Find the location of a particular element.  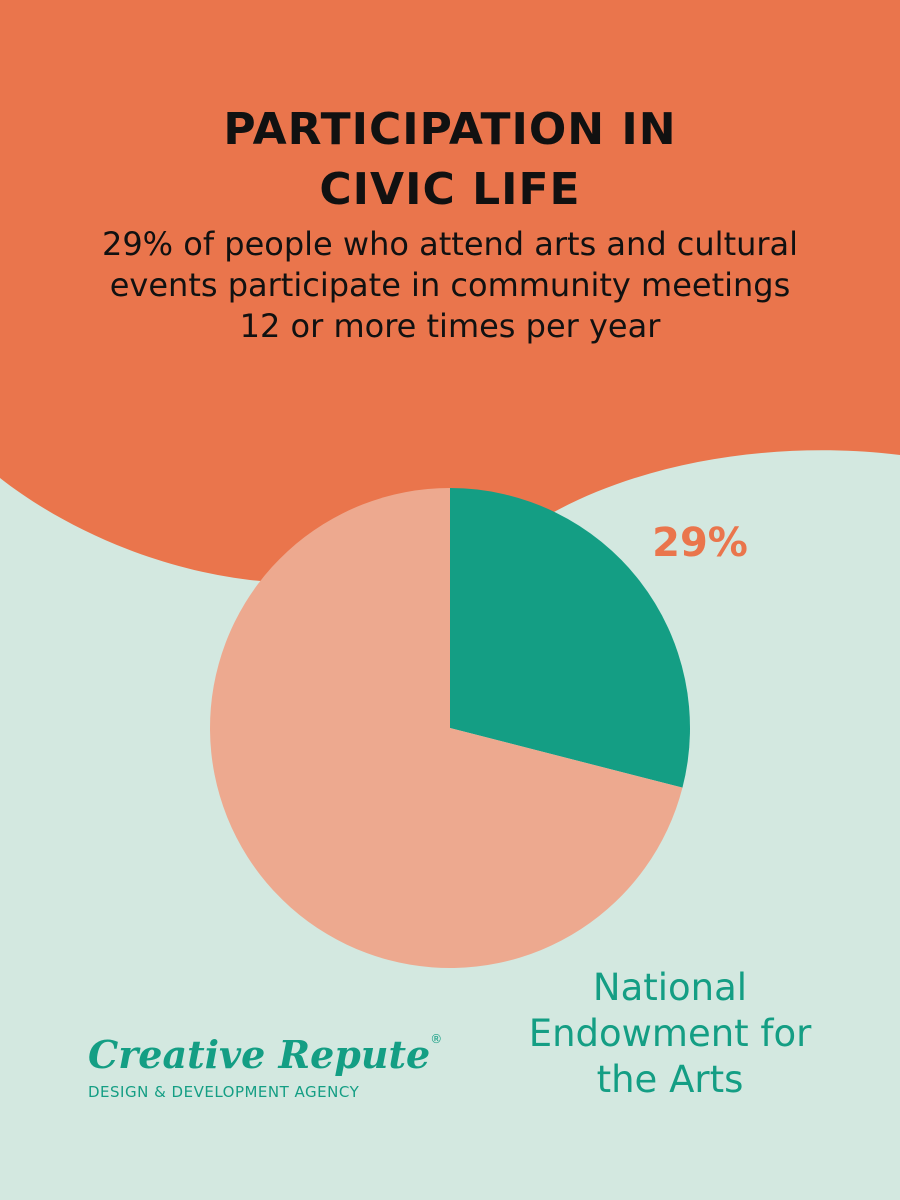

value-label: 29% is located at coordinates (700, 543).